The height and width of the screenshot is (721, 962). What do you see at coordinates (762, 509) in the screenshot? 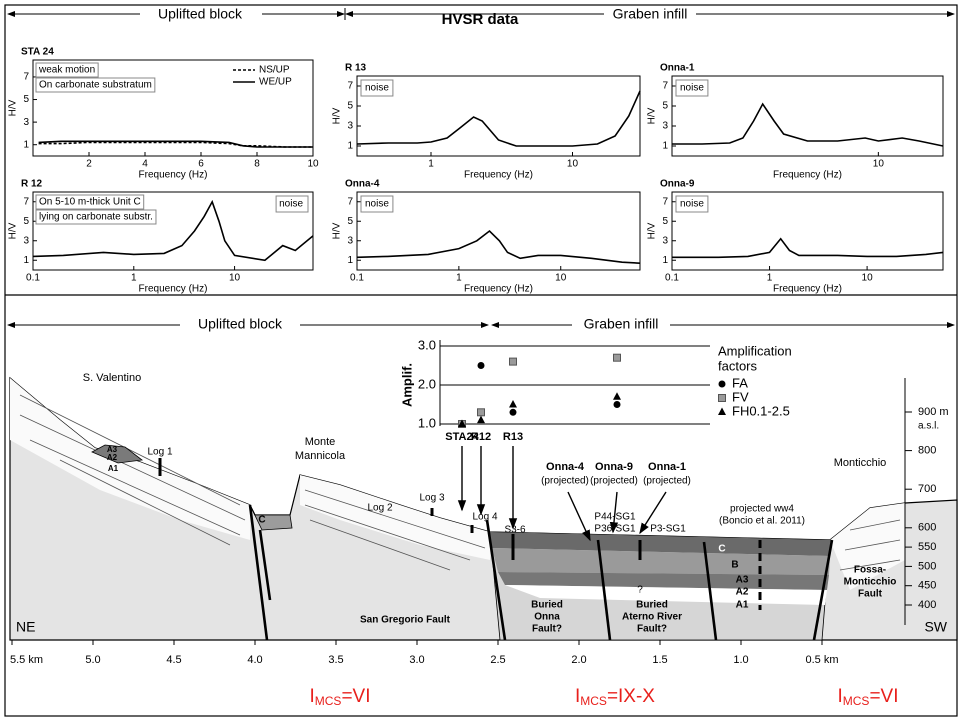
I see `ww4-label: projected ww4` at bounding box center [762, 509].